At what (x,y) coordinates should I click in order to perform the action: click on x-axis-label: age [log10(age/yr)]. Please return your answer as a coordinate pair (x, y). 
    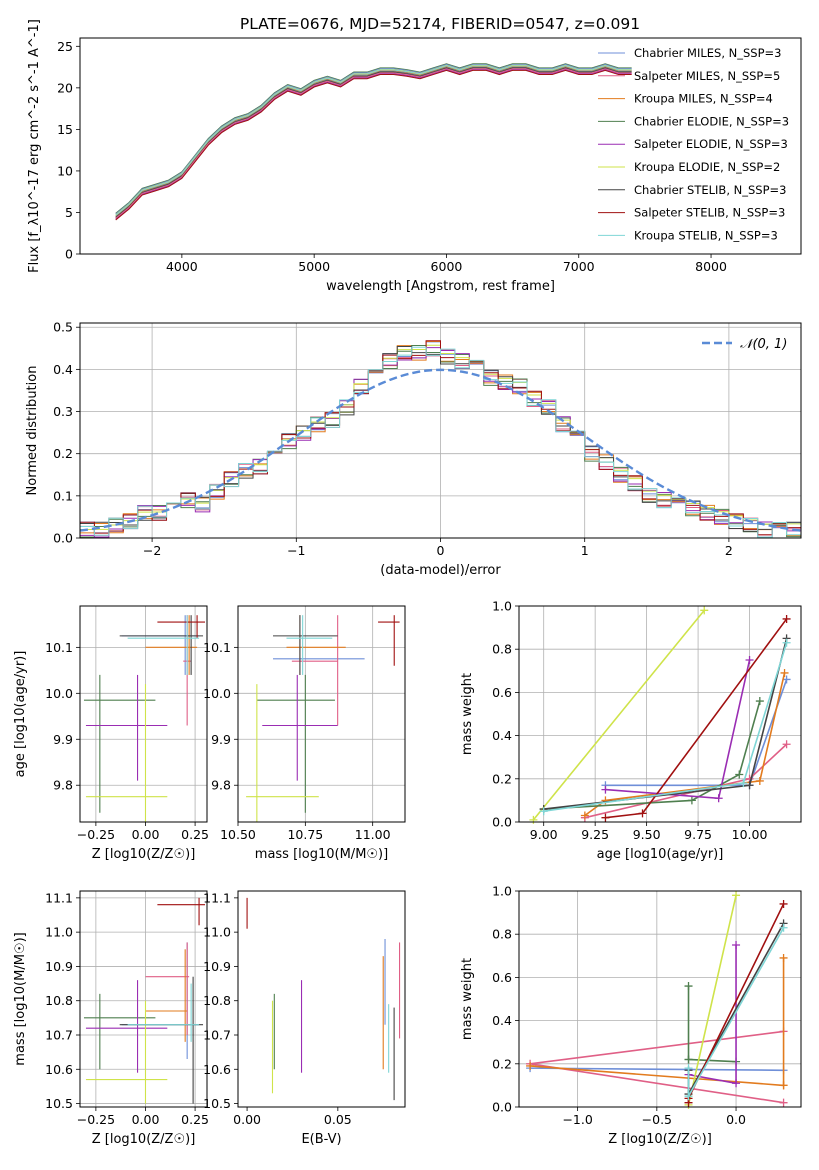
    Looking at the image, I should click on (660, 854).